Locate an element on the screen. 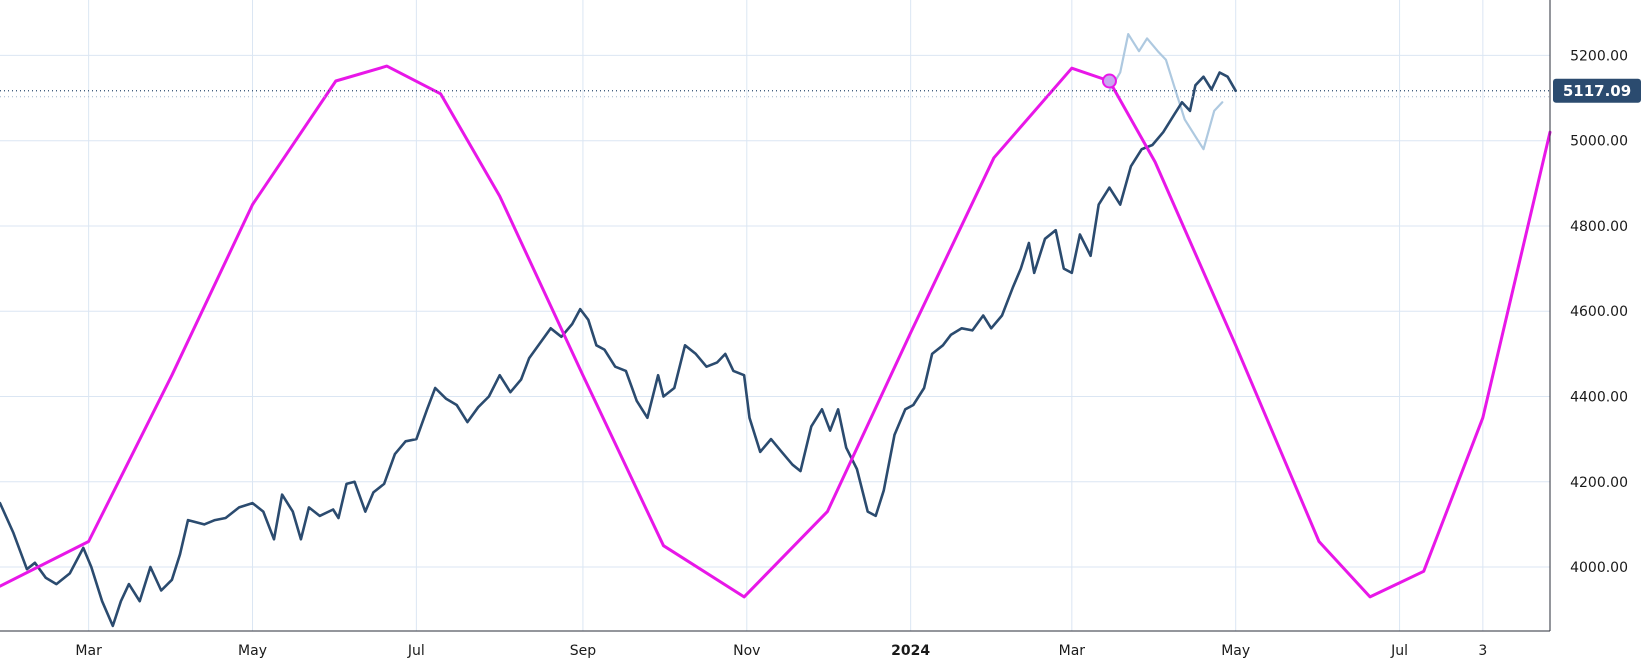 This screenshot has height=667, width=1644. y-tick-label: 5200.00 is located at coordinates (1599, 56).